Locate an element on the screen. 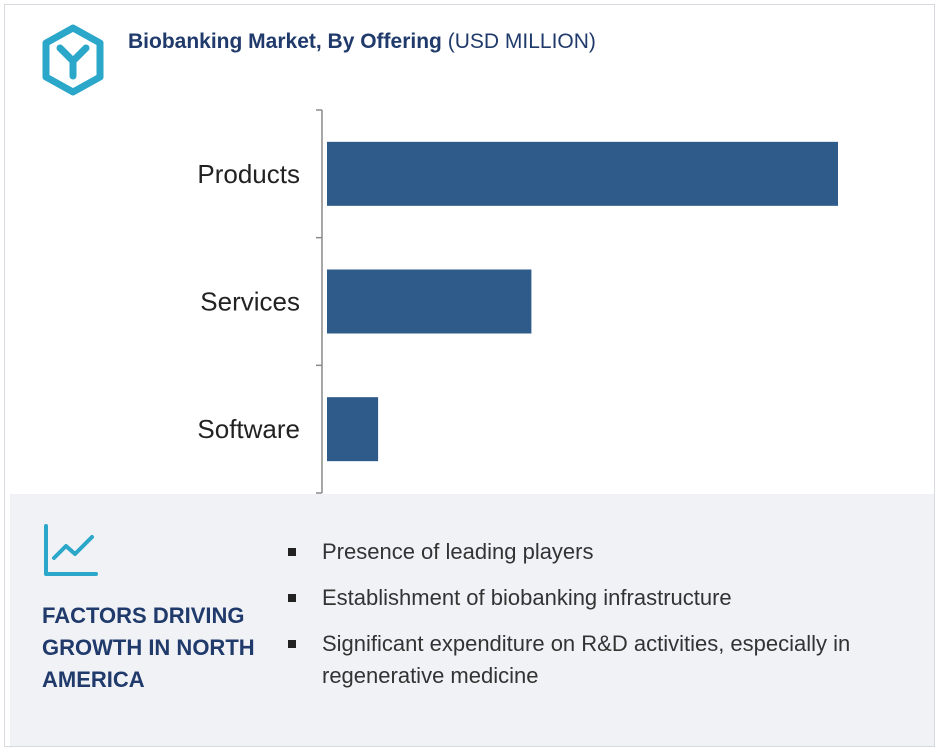 This screenshot has height=753, width=941. factors-heading: FACTORS DRIVING GROWTH IN NORTH AMERICA is located at coordinates (148, 647).